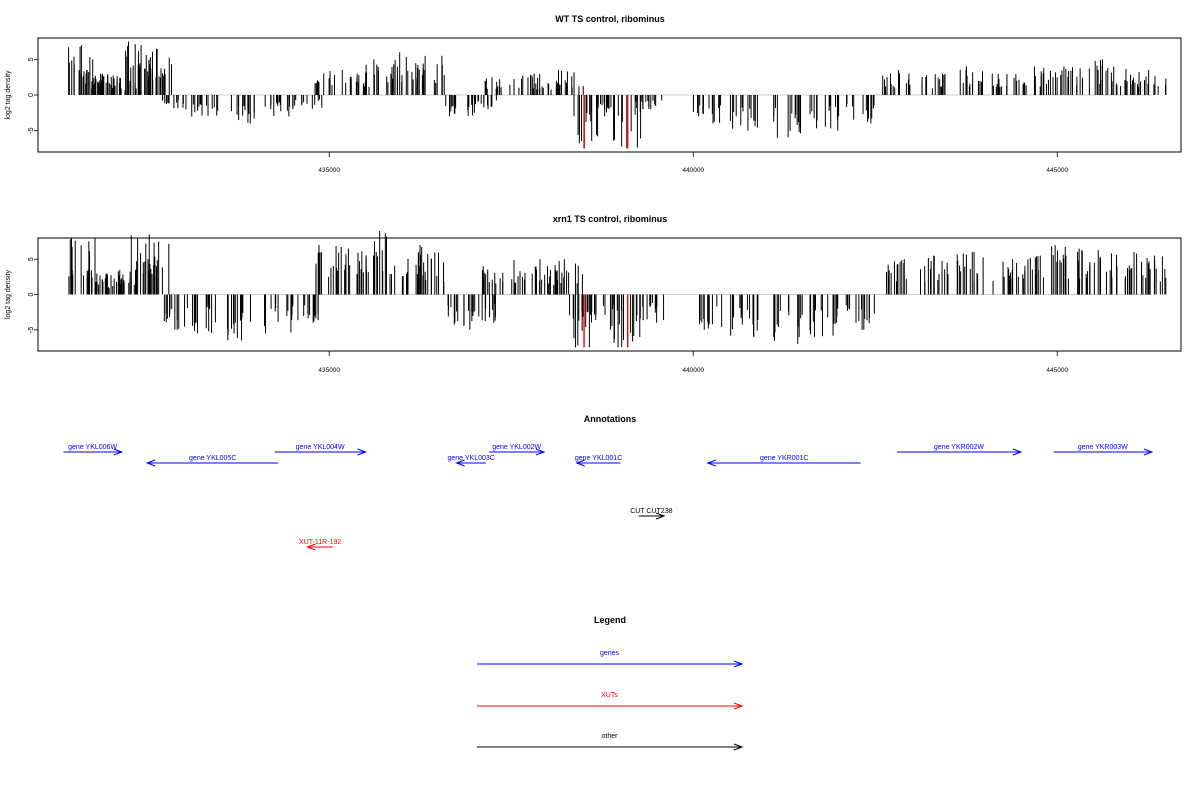 The height and width of the screenshot is (800, 1200). Describe the element at coordinates (959, 447) in the screenshot. I see `feature-label: gene YKR002W` at that location.